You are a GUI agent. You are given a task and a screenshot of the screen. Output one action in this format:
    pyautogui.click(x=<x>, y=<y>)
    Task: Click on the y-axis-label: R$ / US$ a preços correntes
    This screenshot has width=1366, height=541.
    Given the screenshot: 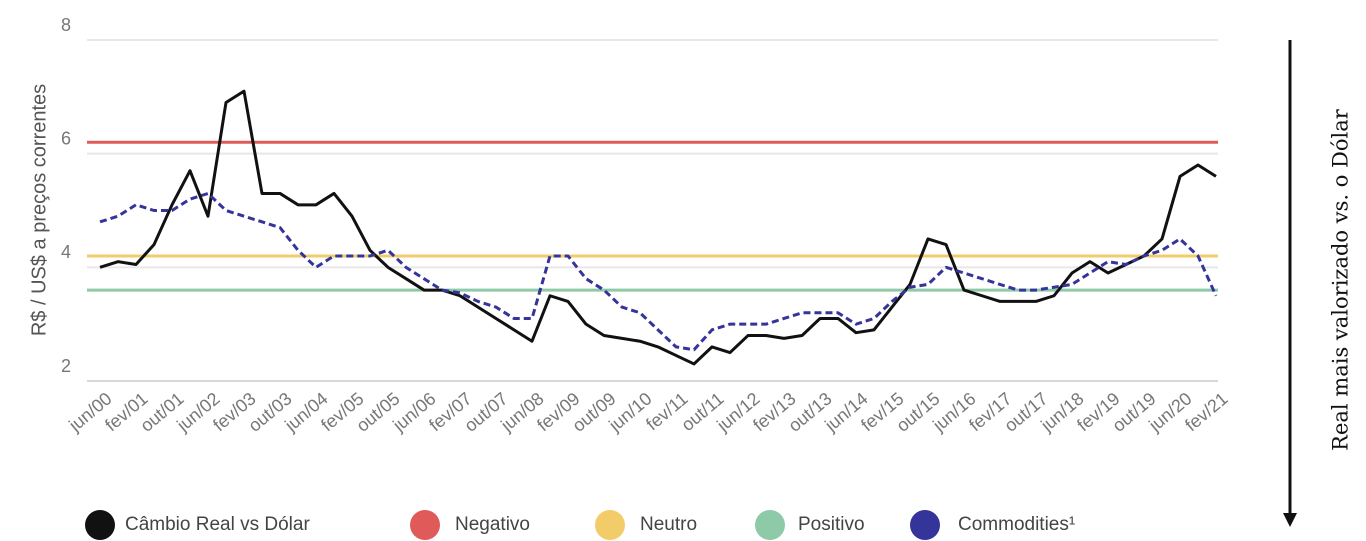 What is the action you would take?
    pyautogui.click(x=39, y=210)
    